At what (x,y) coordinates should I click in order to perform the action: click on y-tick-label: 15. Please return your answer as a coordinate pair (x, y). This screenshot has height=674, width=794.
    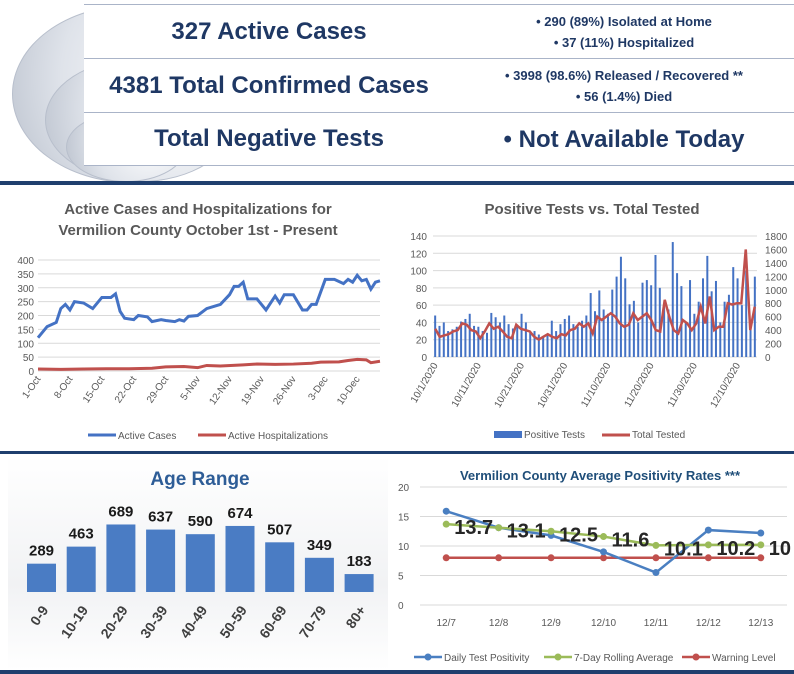
    Looking at the image, I should click on (404, 518).